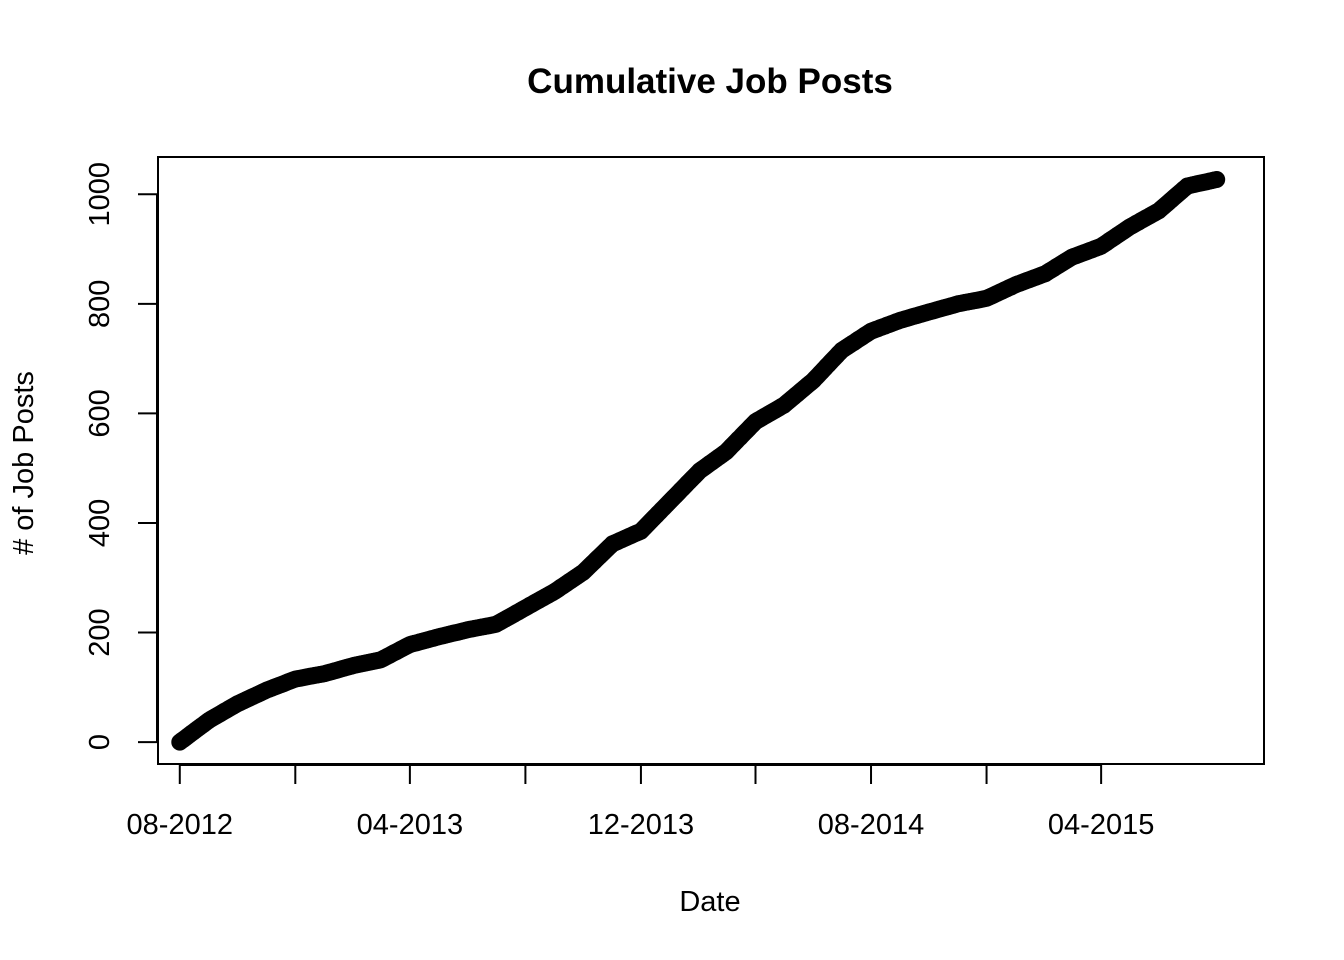 The height and width of the screenshot is (960, 1344). I want to click on x-tick-label: 12-2013, so click(641, 825).